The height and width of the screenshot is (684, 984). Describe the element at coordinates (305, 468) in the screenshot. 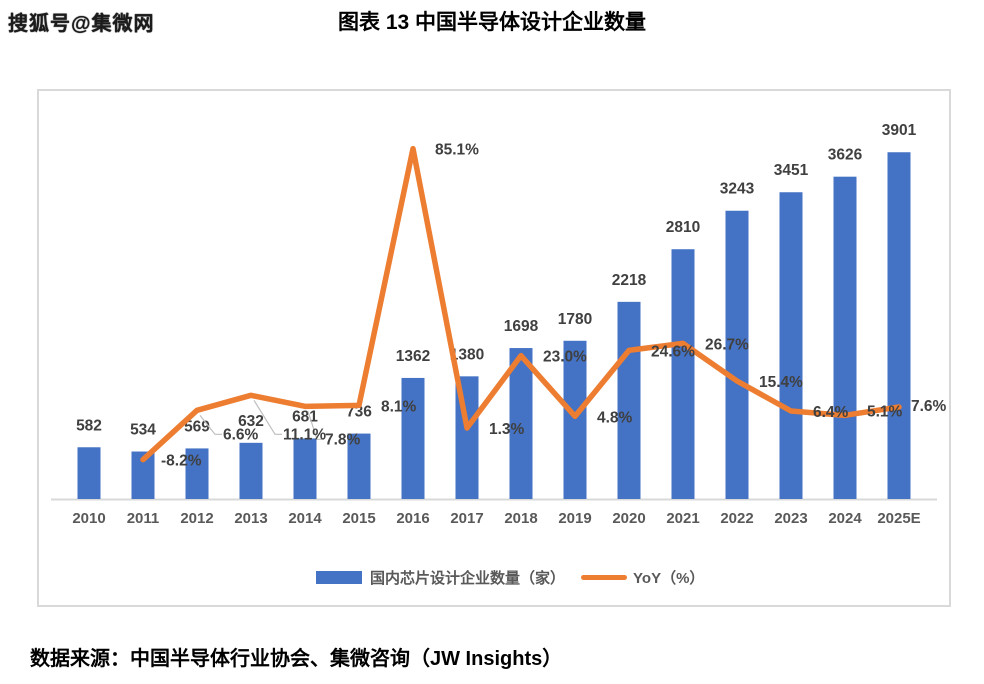

I see `bar-2014` at that location.